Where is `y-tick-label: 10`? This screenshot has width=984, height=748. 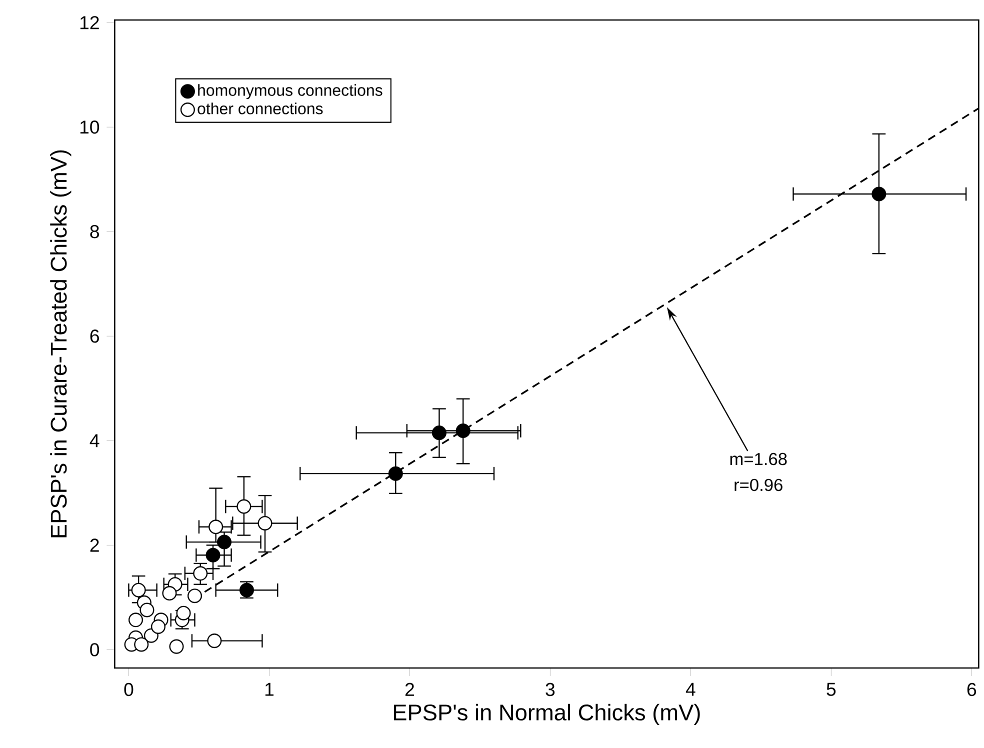
y-tick-label: 10 is located at coordinates (90, 127).